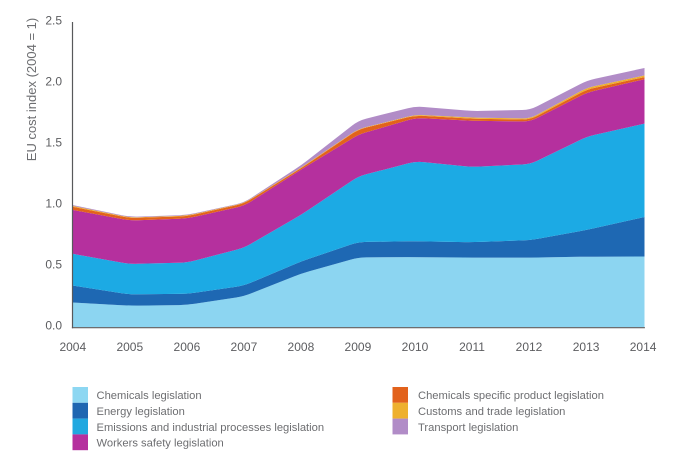 Image resolution: width=684 pixels, height=462 pixels. Describe the element at coordinates (529, 347) in the screenshot. I see `svg-text: 2012` at that location.